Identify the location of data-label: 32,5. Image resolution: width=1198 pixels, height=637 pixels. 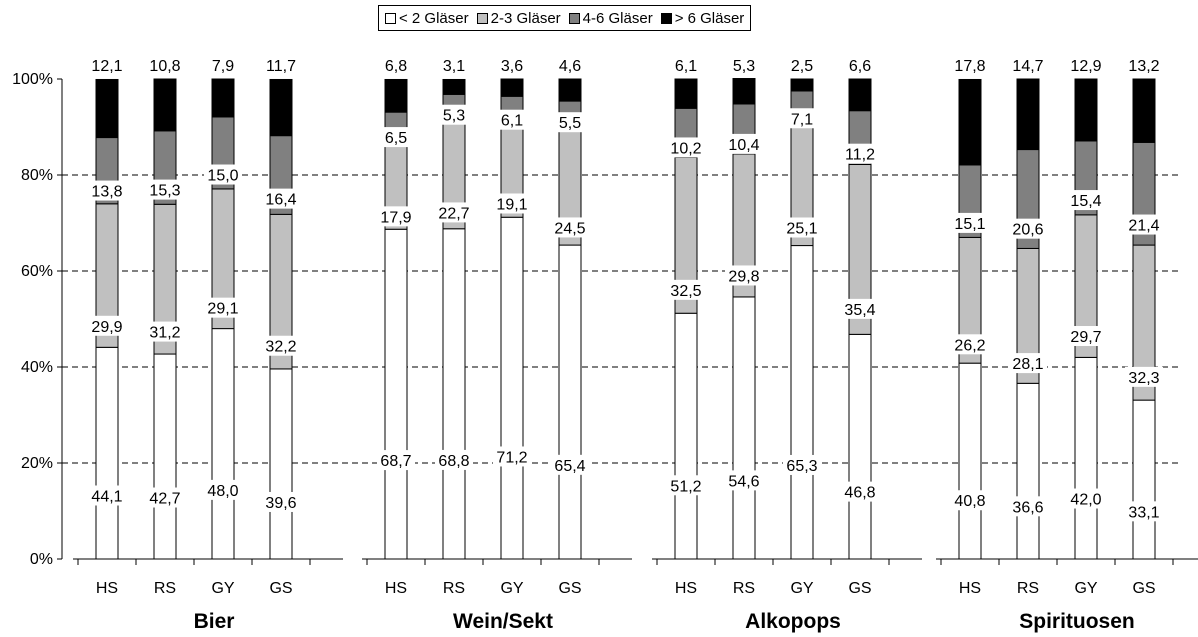
(685, 291).